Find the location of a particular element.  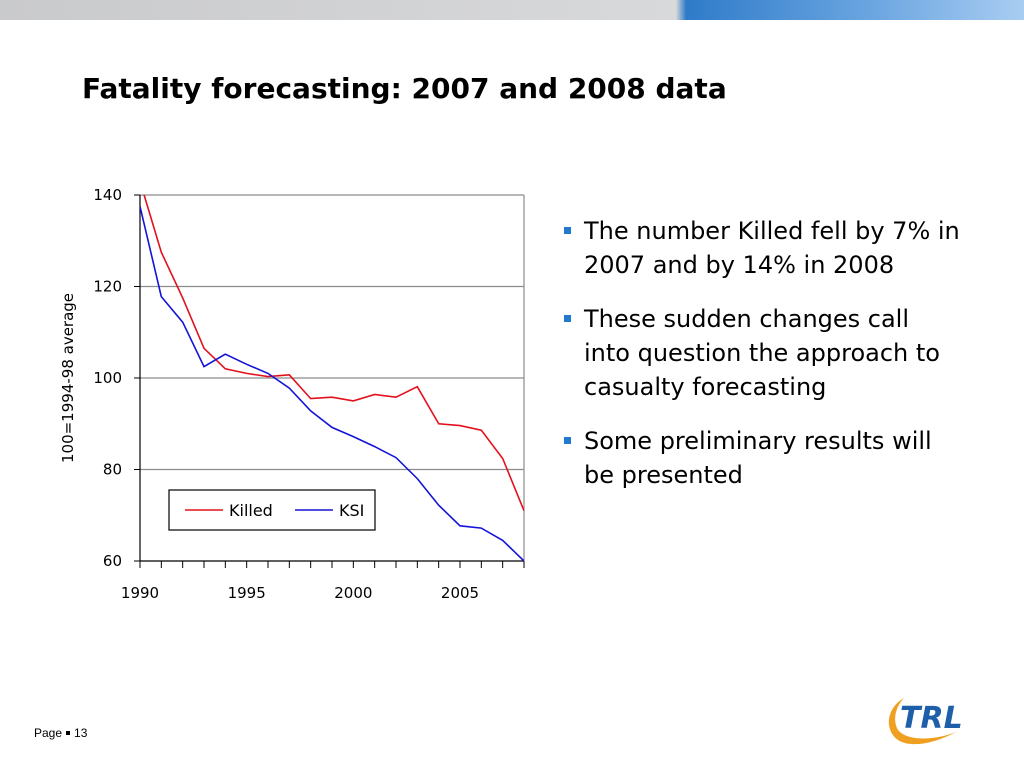

footer: Page 13 is located at coordinates (60, 733).